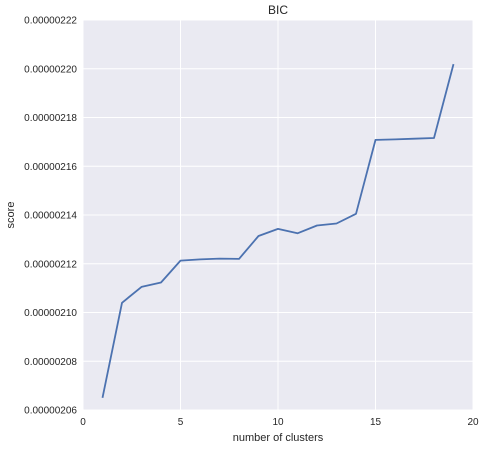 The width and height of the screenshot is (485, 449). I want to click on y-tick-label: 0.00000210, so click(50, 313).